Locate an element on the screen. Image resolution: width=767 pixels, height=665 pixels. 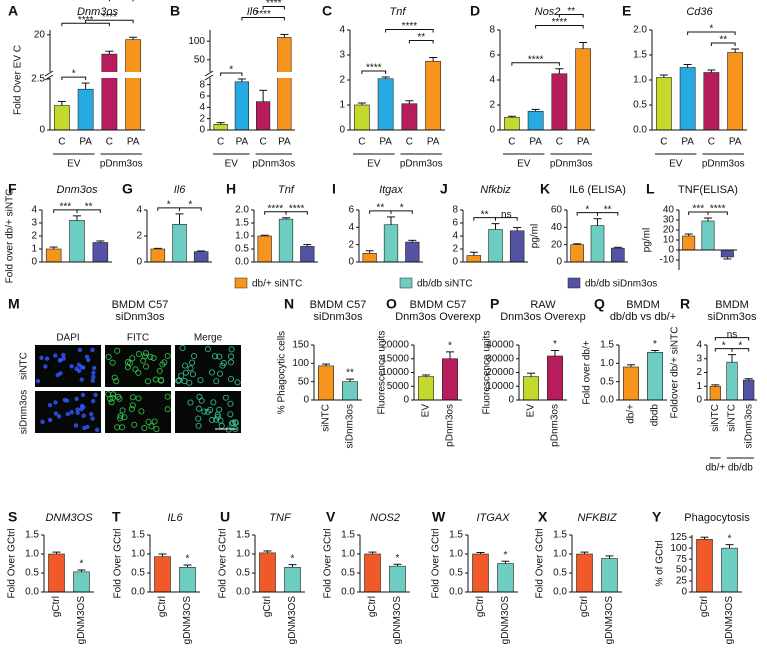
legend-label: db/db siDnm3os is located at coordinates (621, 284).